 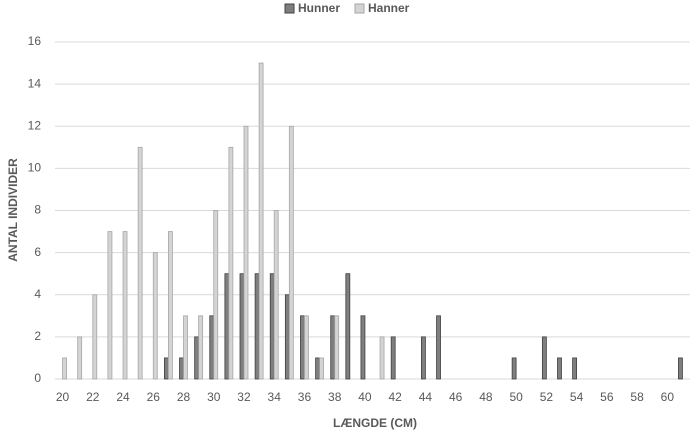 I want to click on y-tick-label: 14, so click(x=35, y=83).